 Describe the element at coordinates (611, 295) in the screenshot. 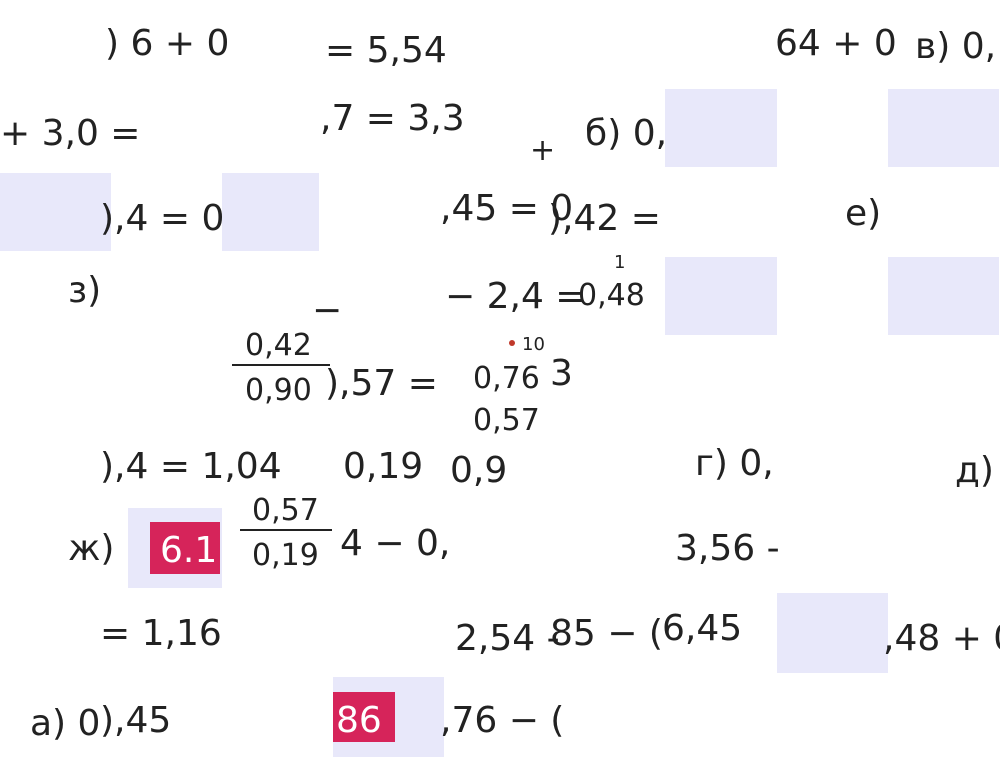

I see `fragment: 0,48` at that location.